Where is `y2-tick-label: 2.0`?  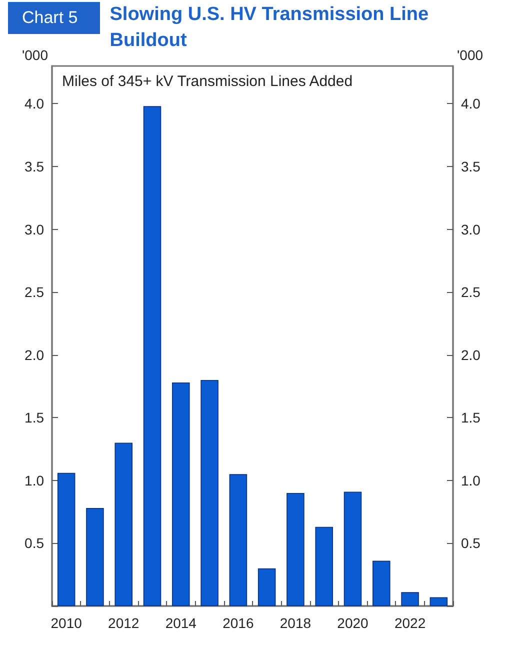
y2-tick-label: 2.0 is located at coordinates (471, 354).